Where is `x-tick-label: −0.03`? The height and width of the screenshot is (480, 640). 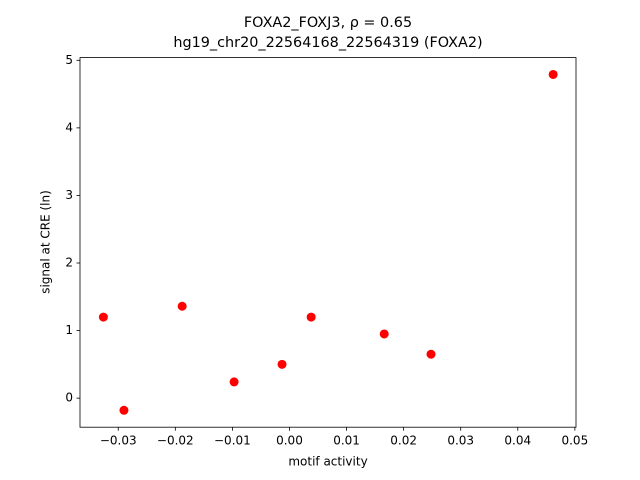 x-tick-label: −0.03 is located at coordinates (118, 441).